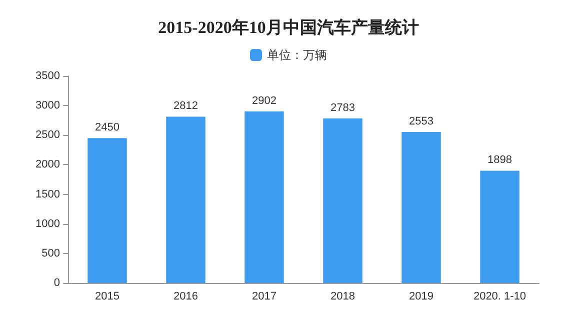 The height and width of the screenshot is (329, 577). I want to click on x-tick-label: 2015, so click(107, 296).